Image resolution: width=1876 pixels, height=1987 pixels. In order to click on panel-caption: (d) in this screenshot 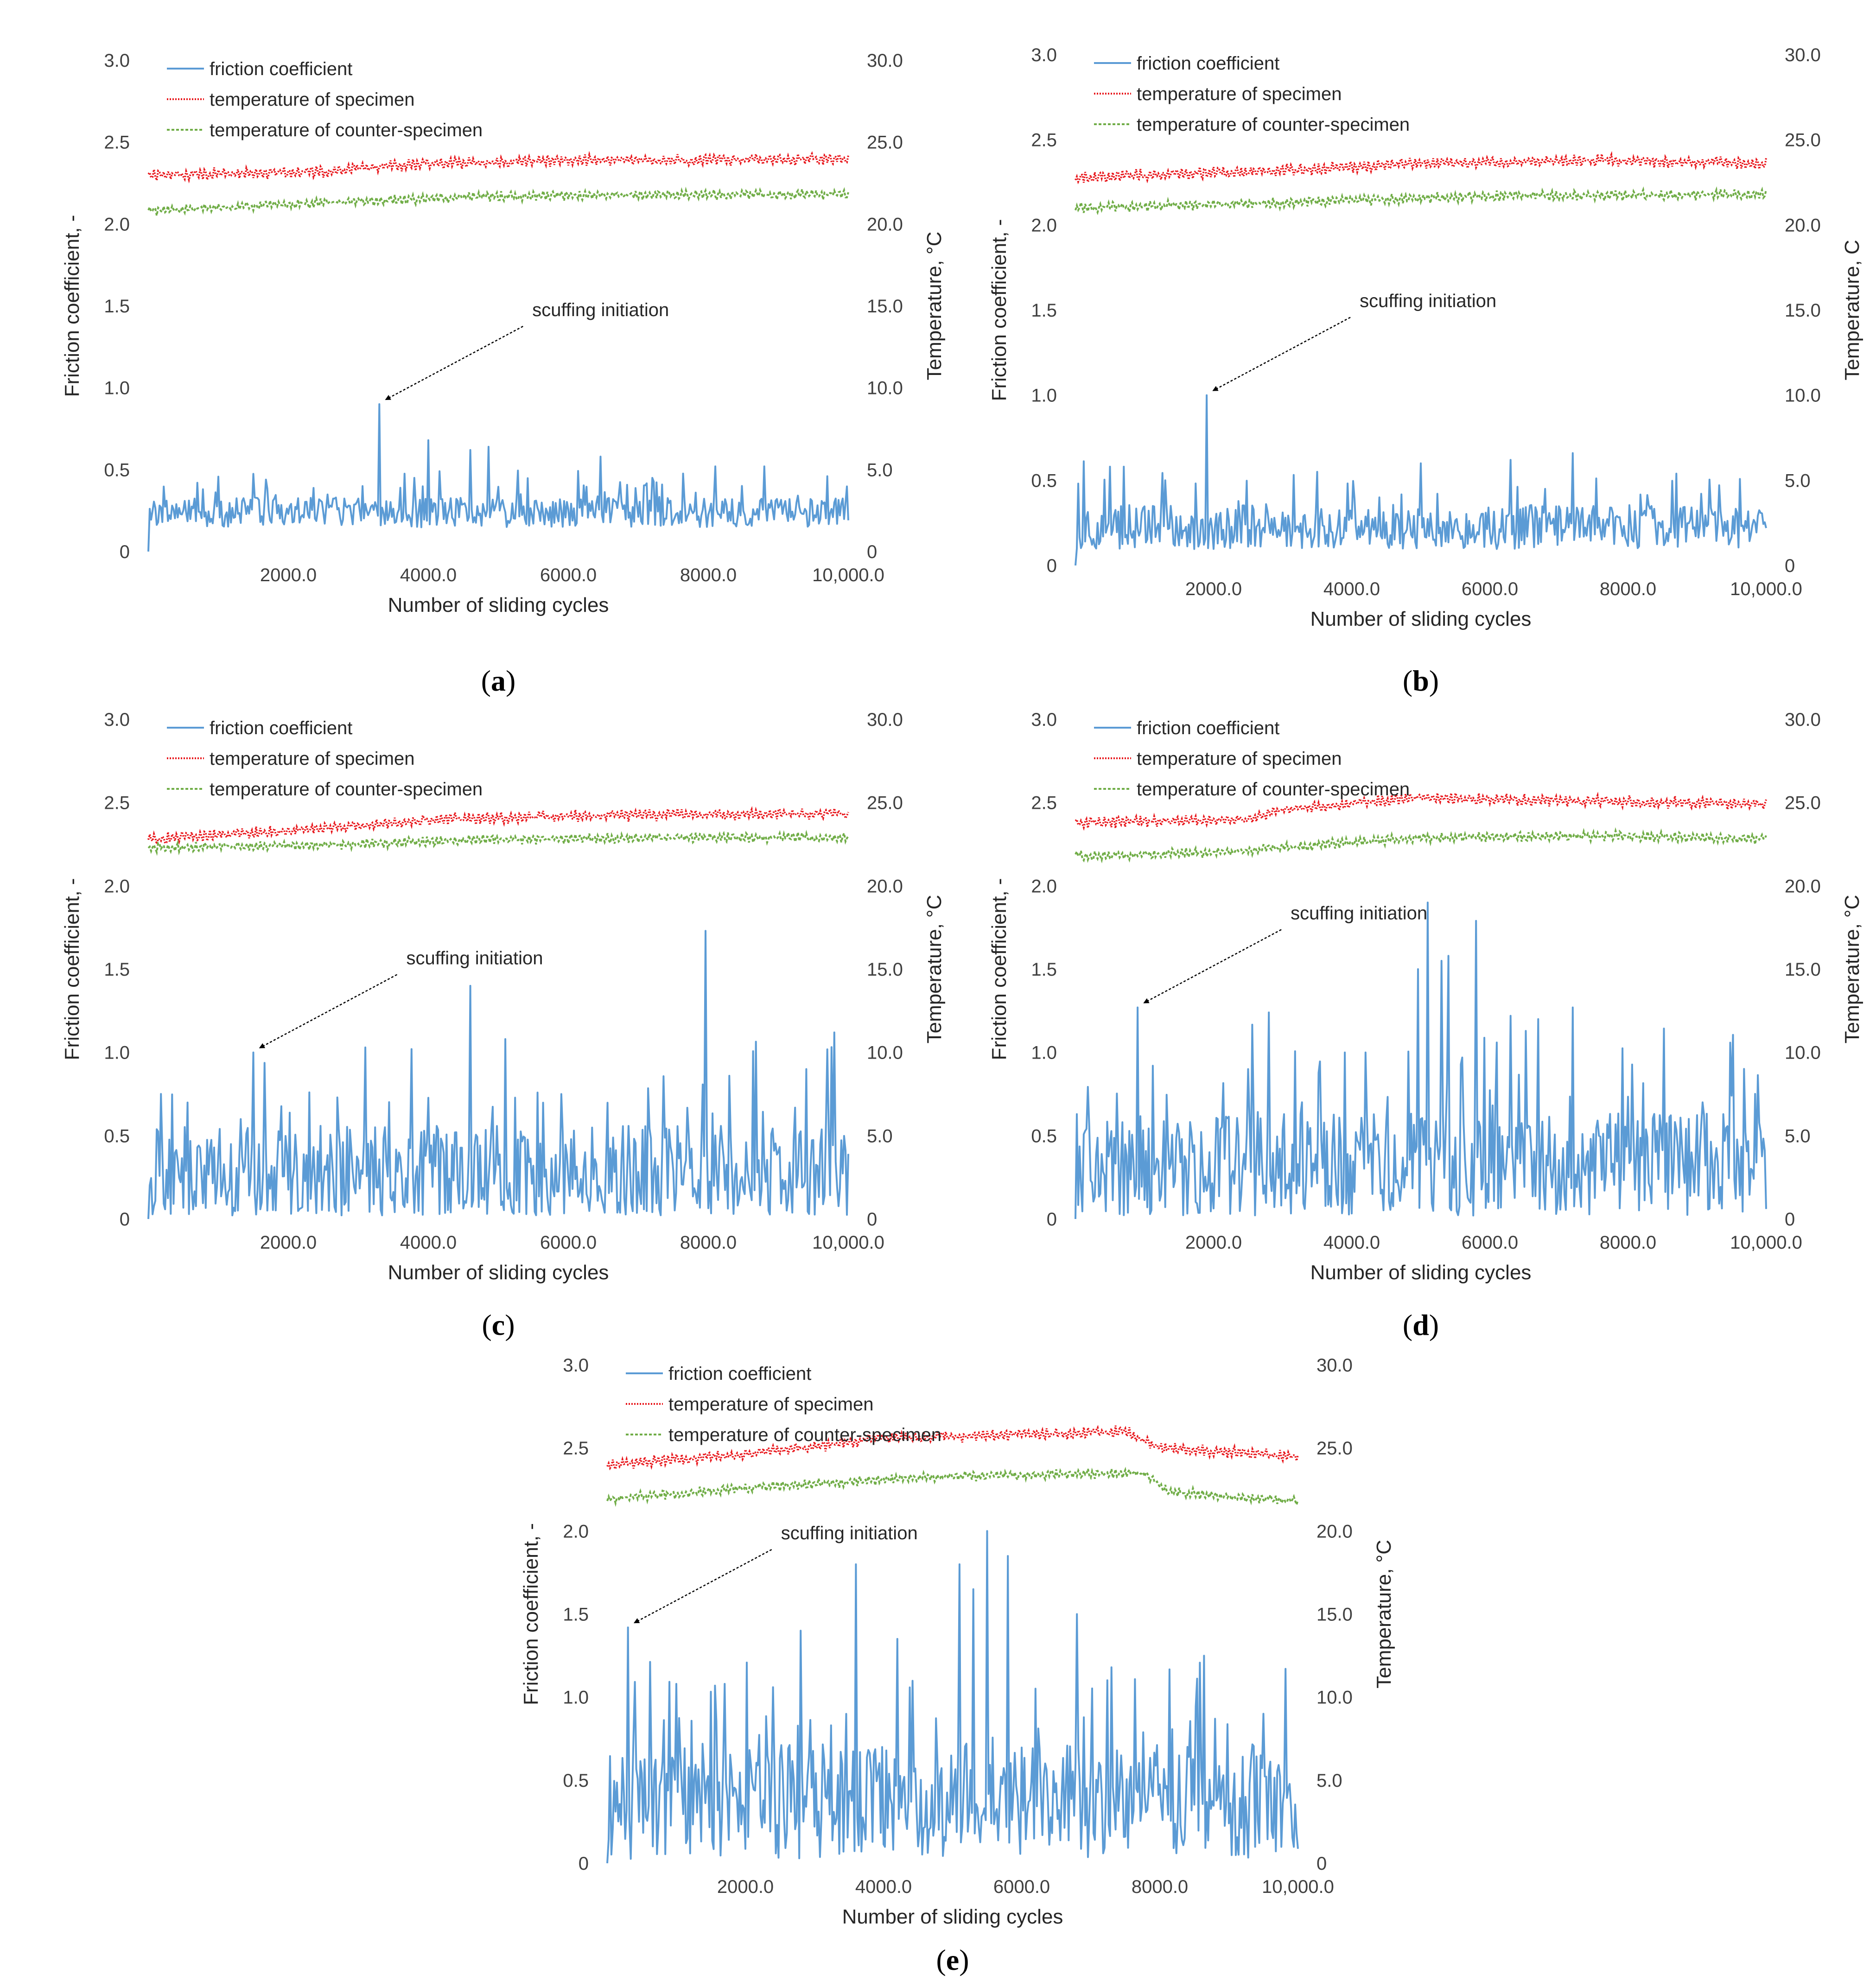, I will do `click(1421, 1324)`.